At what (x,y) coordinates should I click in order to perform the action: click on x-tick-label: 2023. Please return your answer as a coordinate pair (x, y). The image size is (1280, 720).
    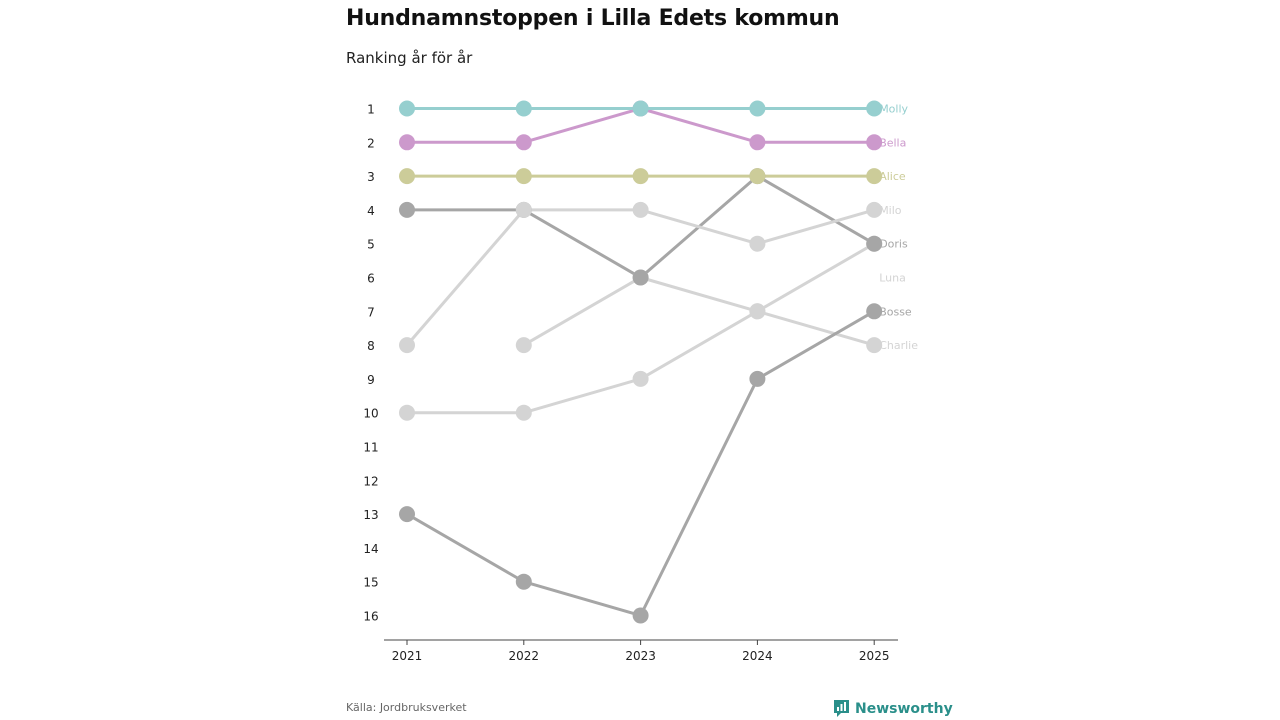
    Looking at the image, I should click on (640, 656).